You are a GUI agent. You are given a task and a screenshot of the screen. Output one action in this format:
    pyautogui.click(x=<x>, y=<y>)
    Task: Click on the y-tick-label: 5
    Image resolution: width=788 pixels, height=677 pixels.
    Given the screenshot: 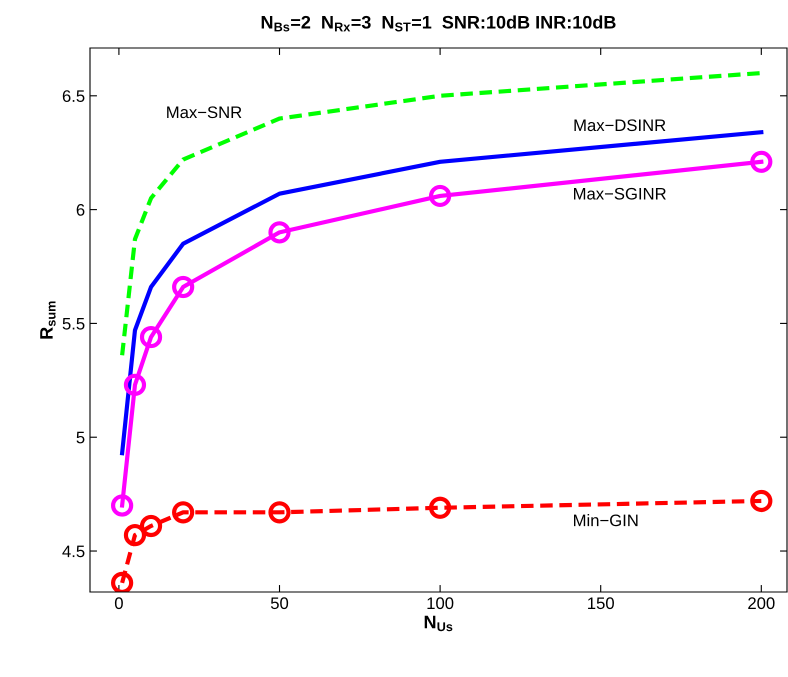 What is the action you would take?
    pyautogui.click(x=80, y=438)
    